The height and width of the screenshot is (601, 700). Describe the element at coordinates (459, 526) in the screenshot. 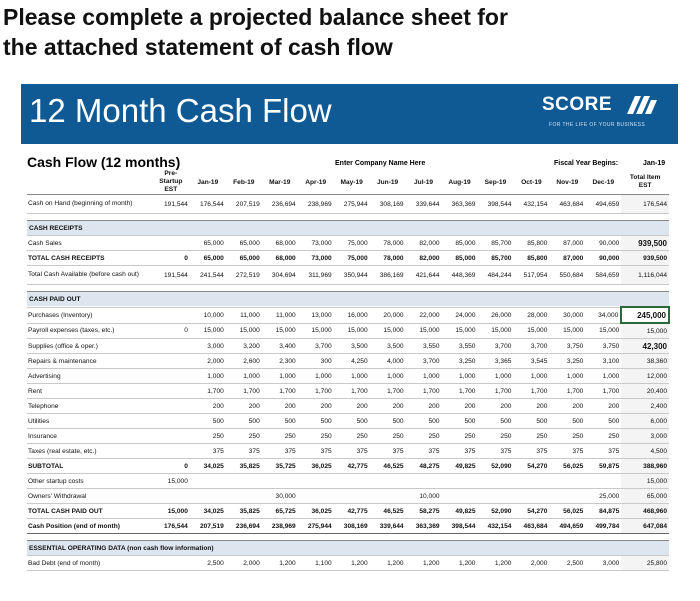

I see `value-cell: 398,544` at that location.